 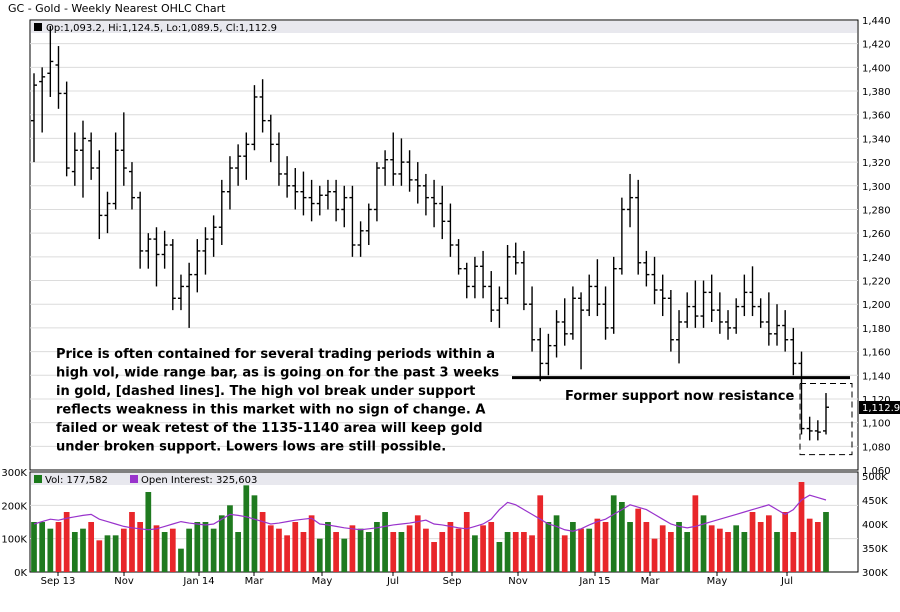 I want to click on y-tick-label: 1,380, so click(x=876, y=92).